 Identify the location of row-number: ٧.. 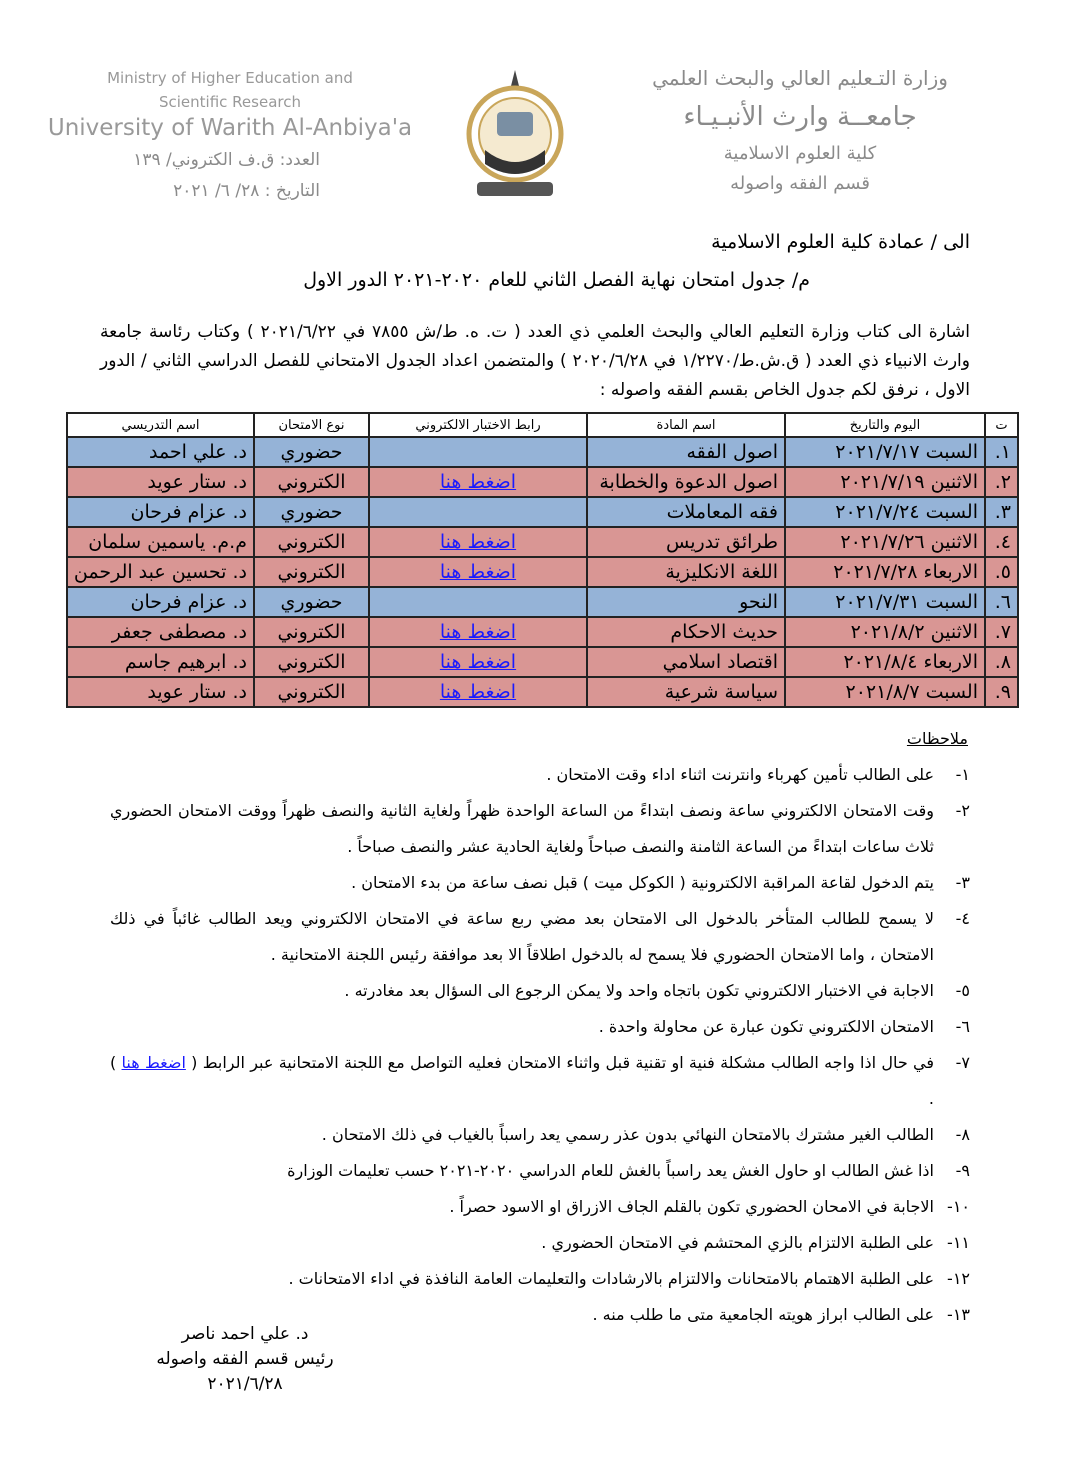
(1002, 632).